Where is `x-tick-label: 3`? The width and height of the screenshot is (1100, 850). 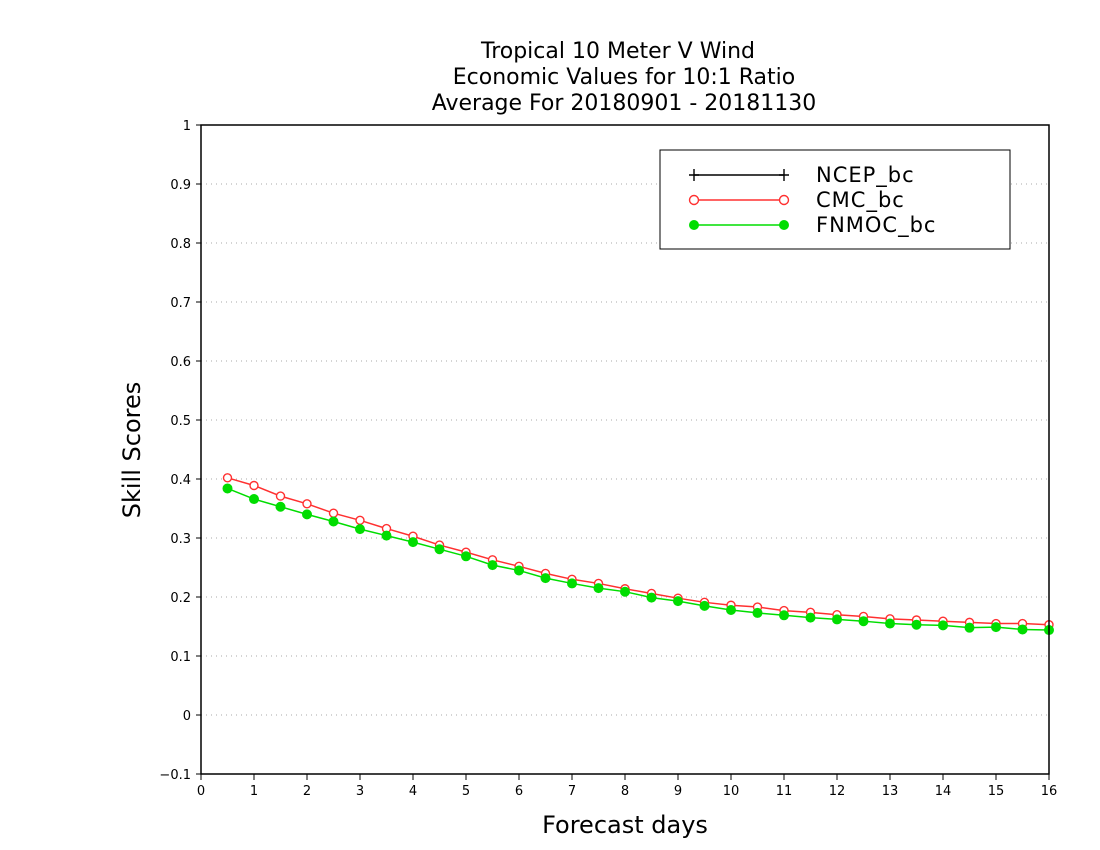 x-tick-label: 3 is located at coordinates (360, 791).